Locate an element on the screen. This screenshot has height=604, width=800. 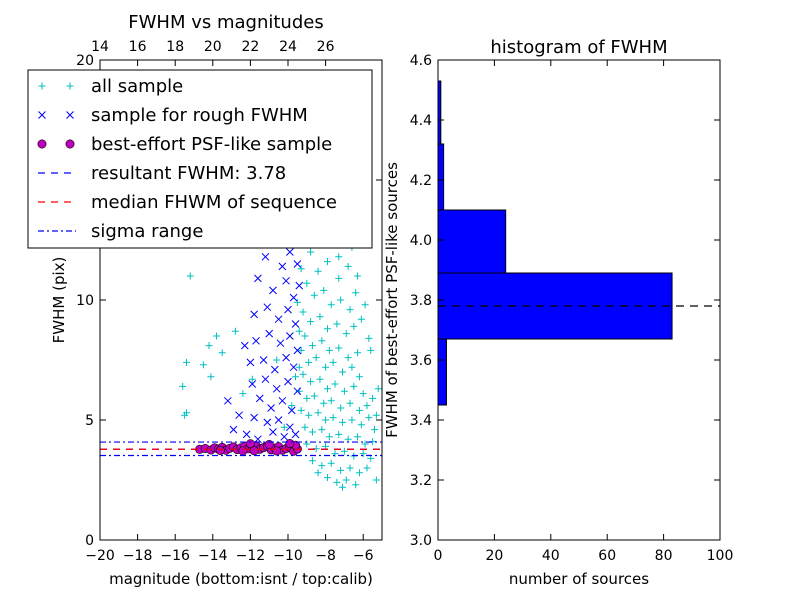
y-tick-label: 0 is located at coordinates (89, 541).